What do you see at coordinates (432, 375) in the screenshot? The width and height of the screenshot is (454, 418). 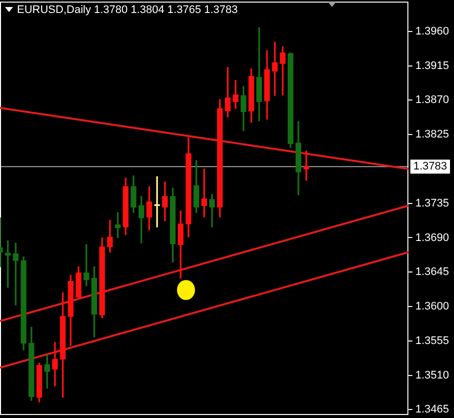 I see `y-tick-label: 1.3510` at bounding box center [432, 375].